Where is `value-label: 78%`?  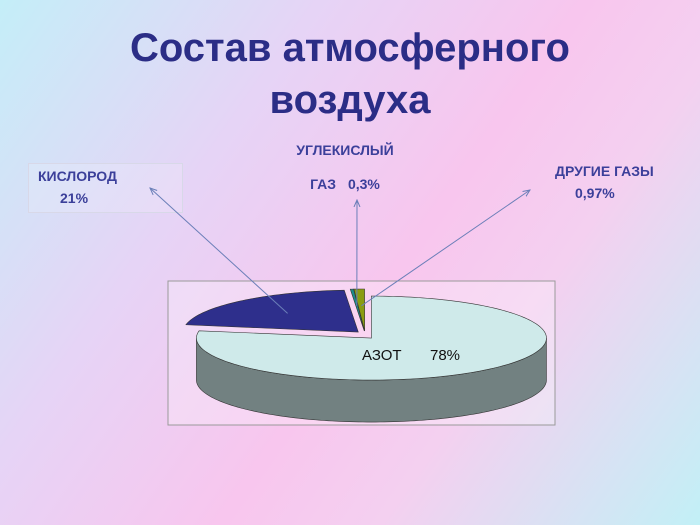
value-label: 78% is located at coordinates (445, 355).